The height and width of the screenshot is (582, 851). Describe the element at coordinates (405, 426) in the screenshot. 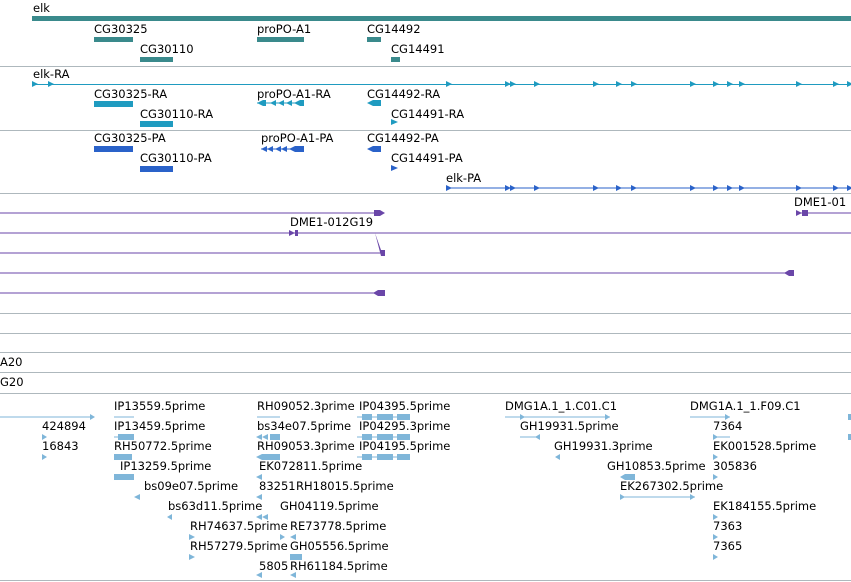

I see `est-label-ip04295: IP04295.3prime` at that location.